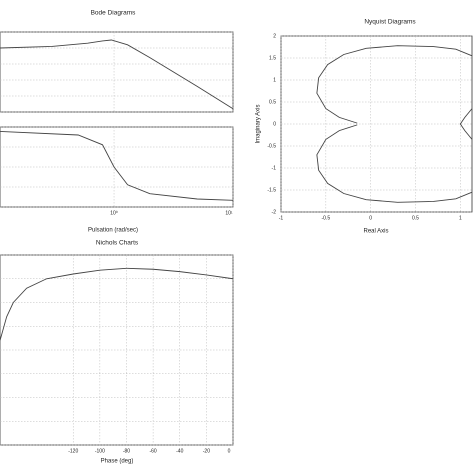 The height and width of the screenshot is (474, 474). I want to click on x-tick-label: -0.5, so click(326, 218).